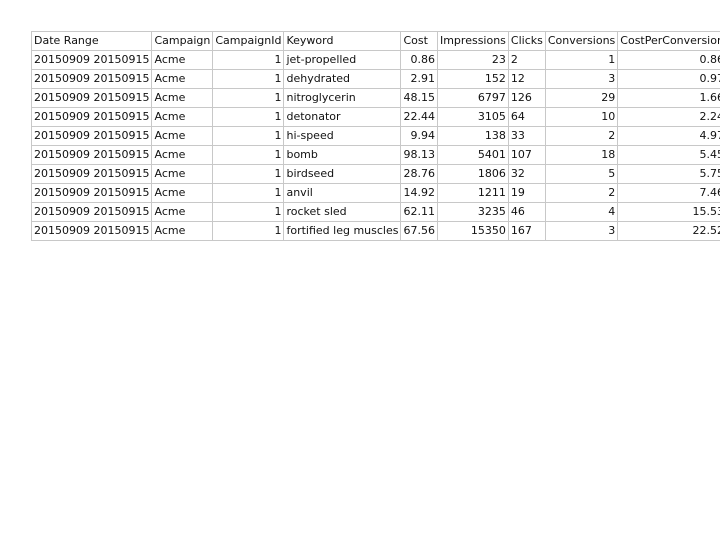  I want to click on cell-cost-per-conv: 5.75, so click(668, 174).